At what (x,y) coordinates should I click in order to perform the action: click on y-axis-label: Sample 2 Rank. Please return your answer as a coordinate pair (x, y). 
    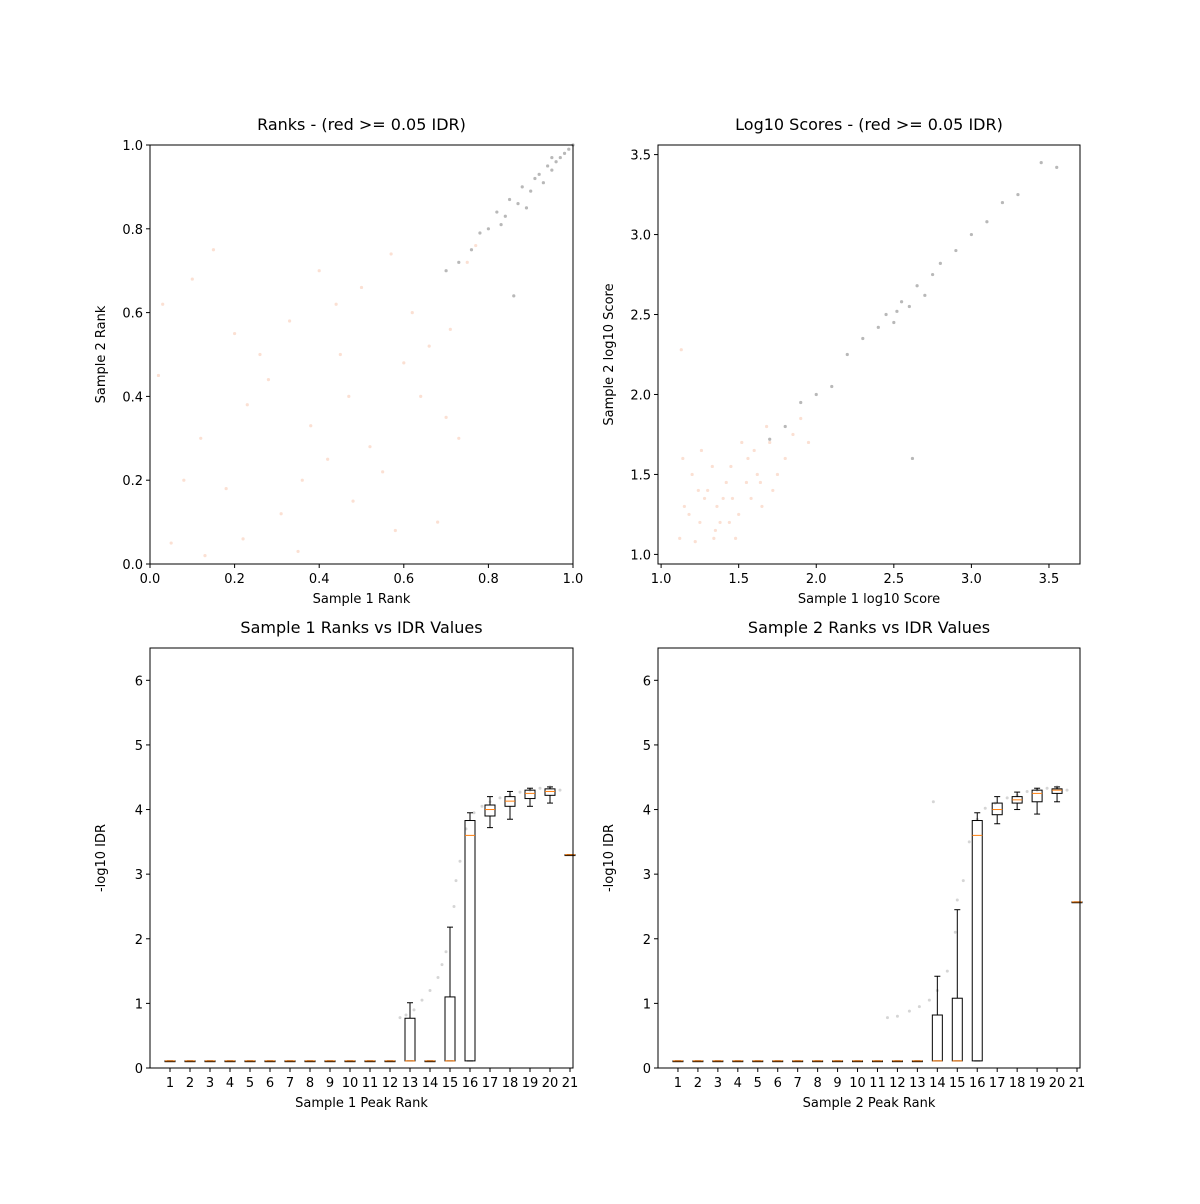
    Looking at the image, I should click on (101, 354).